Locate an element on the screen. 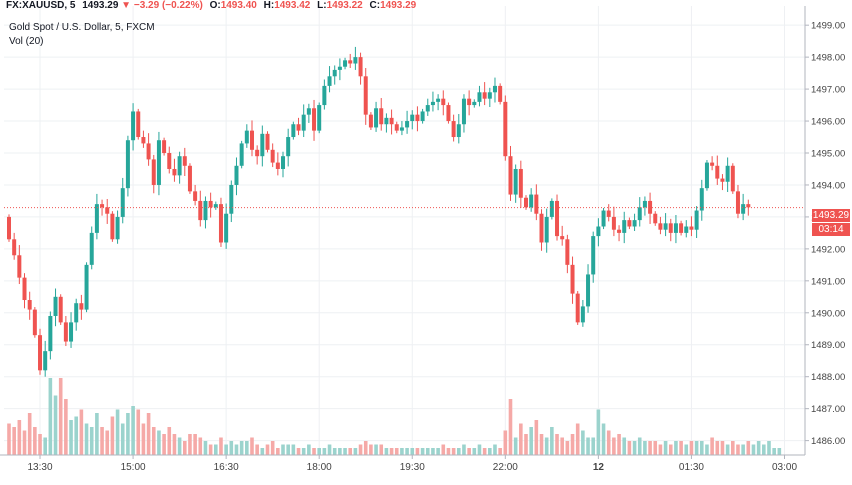 The height and width of the screenshot is (485, 852). volume-indicator-label: Vol (20) is located at coordinates (26, 41).